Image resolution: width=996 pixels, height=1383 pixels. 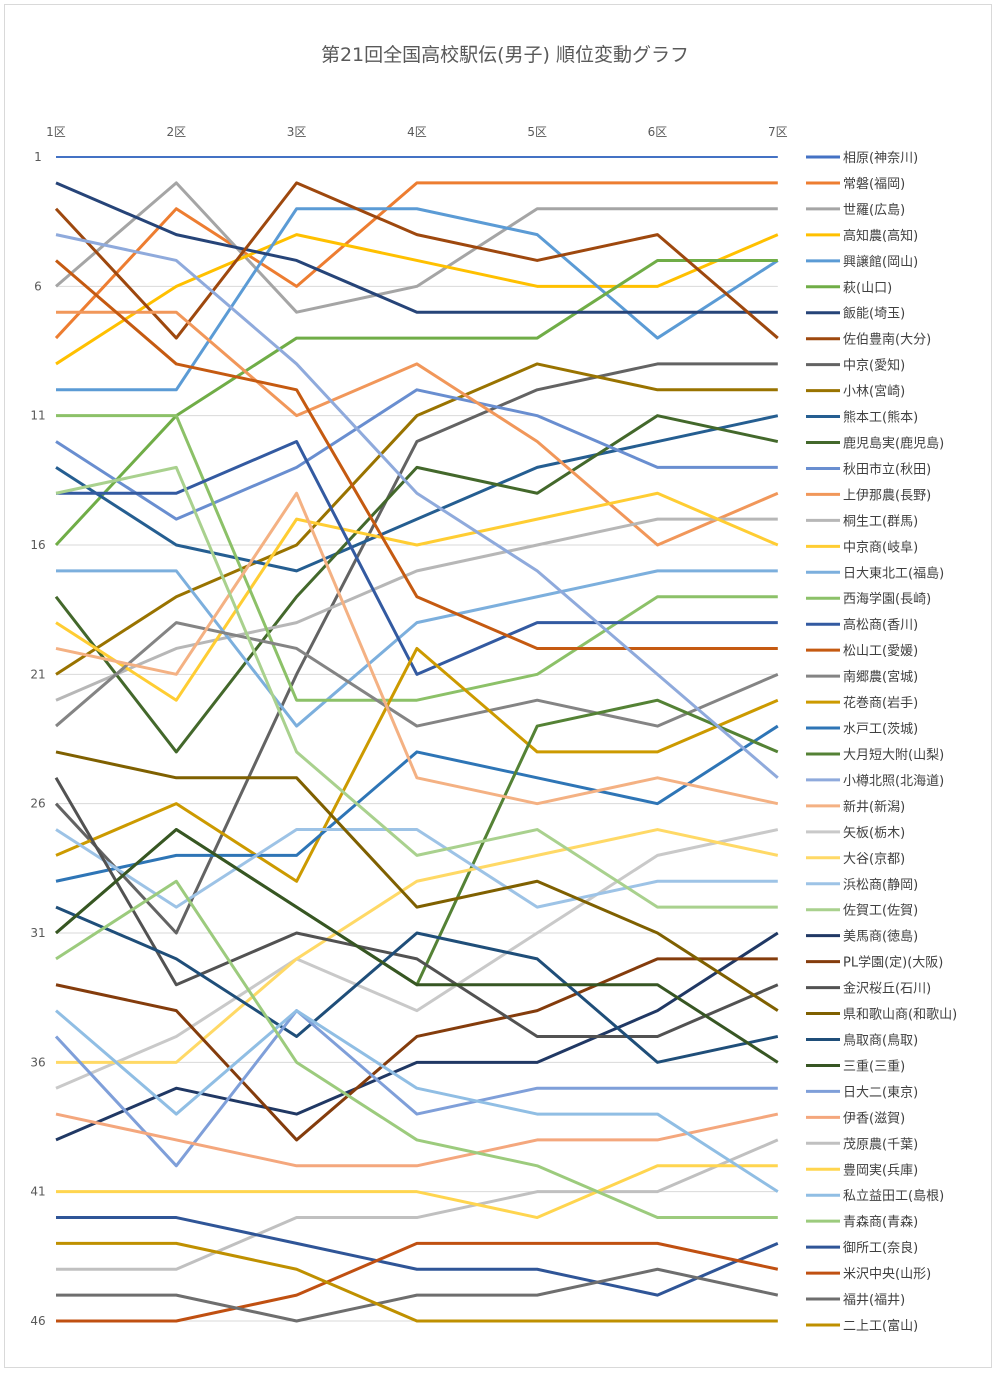 What do you see at coordinates (867, 288) in the screenshot?
I see `legend-label: 萩(山口)` at bounding box center [867, 288].